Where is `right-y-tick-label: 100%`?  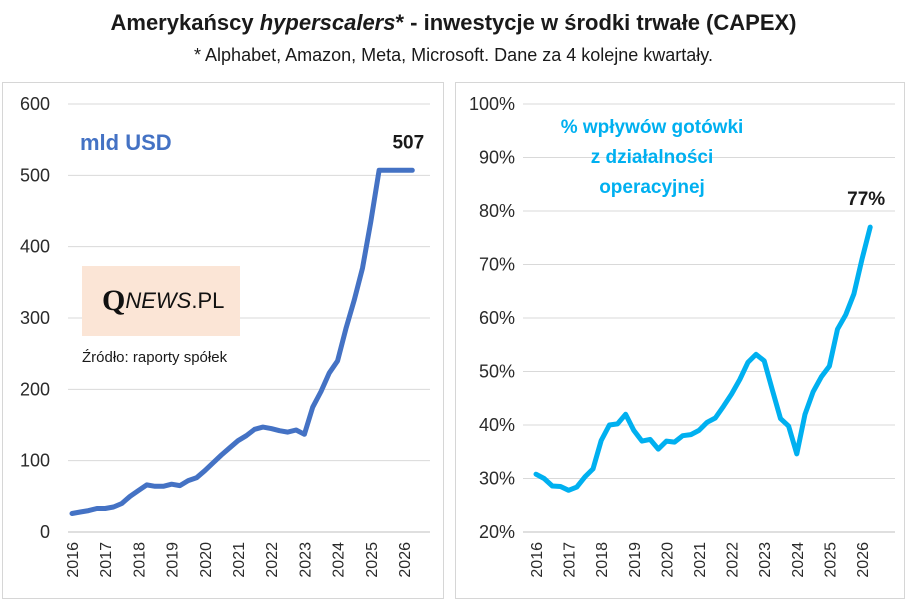
right-y-tick-label: 100% is located at coordinates (492, 104).